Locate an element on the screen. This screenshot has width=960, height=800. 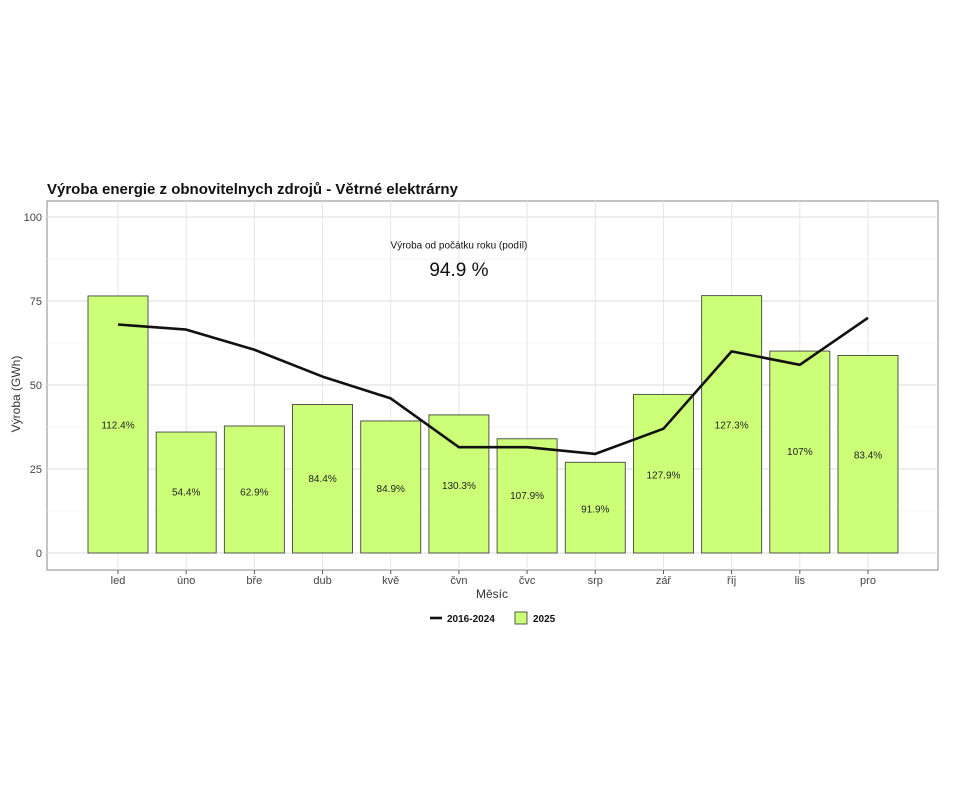
bar-lis is located at coordinates (800, 452).